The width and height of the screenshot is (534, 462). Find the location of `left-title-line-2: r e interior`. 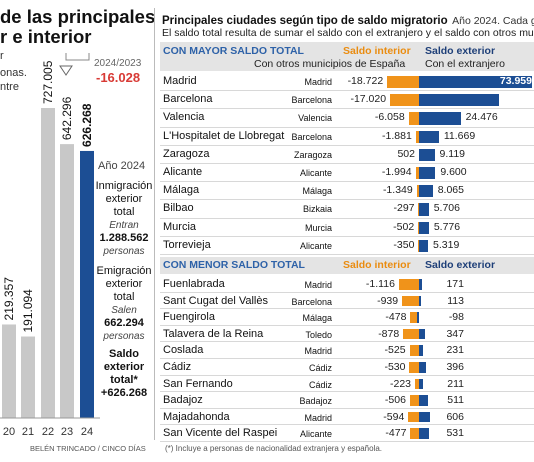

left-title-line-2: r e interior is located at coordinates (46, 36).